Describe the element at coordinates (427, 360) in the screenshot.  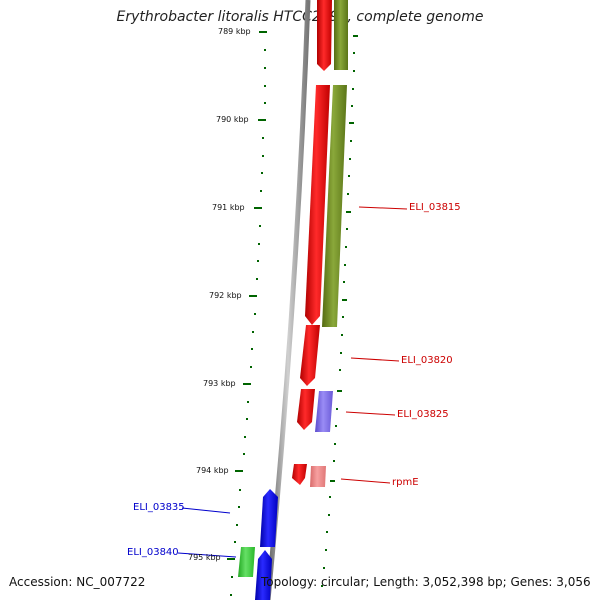
I see `gene-label-eli-03820: ELI_03820` at that location.